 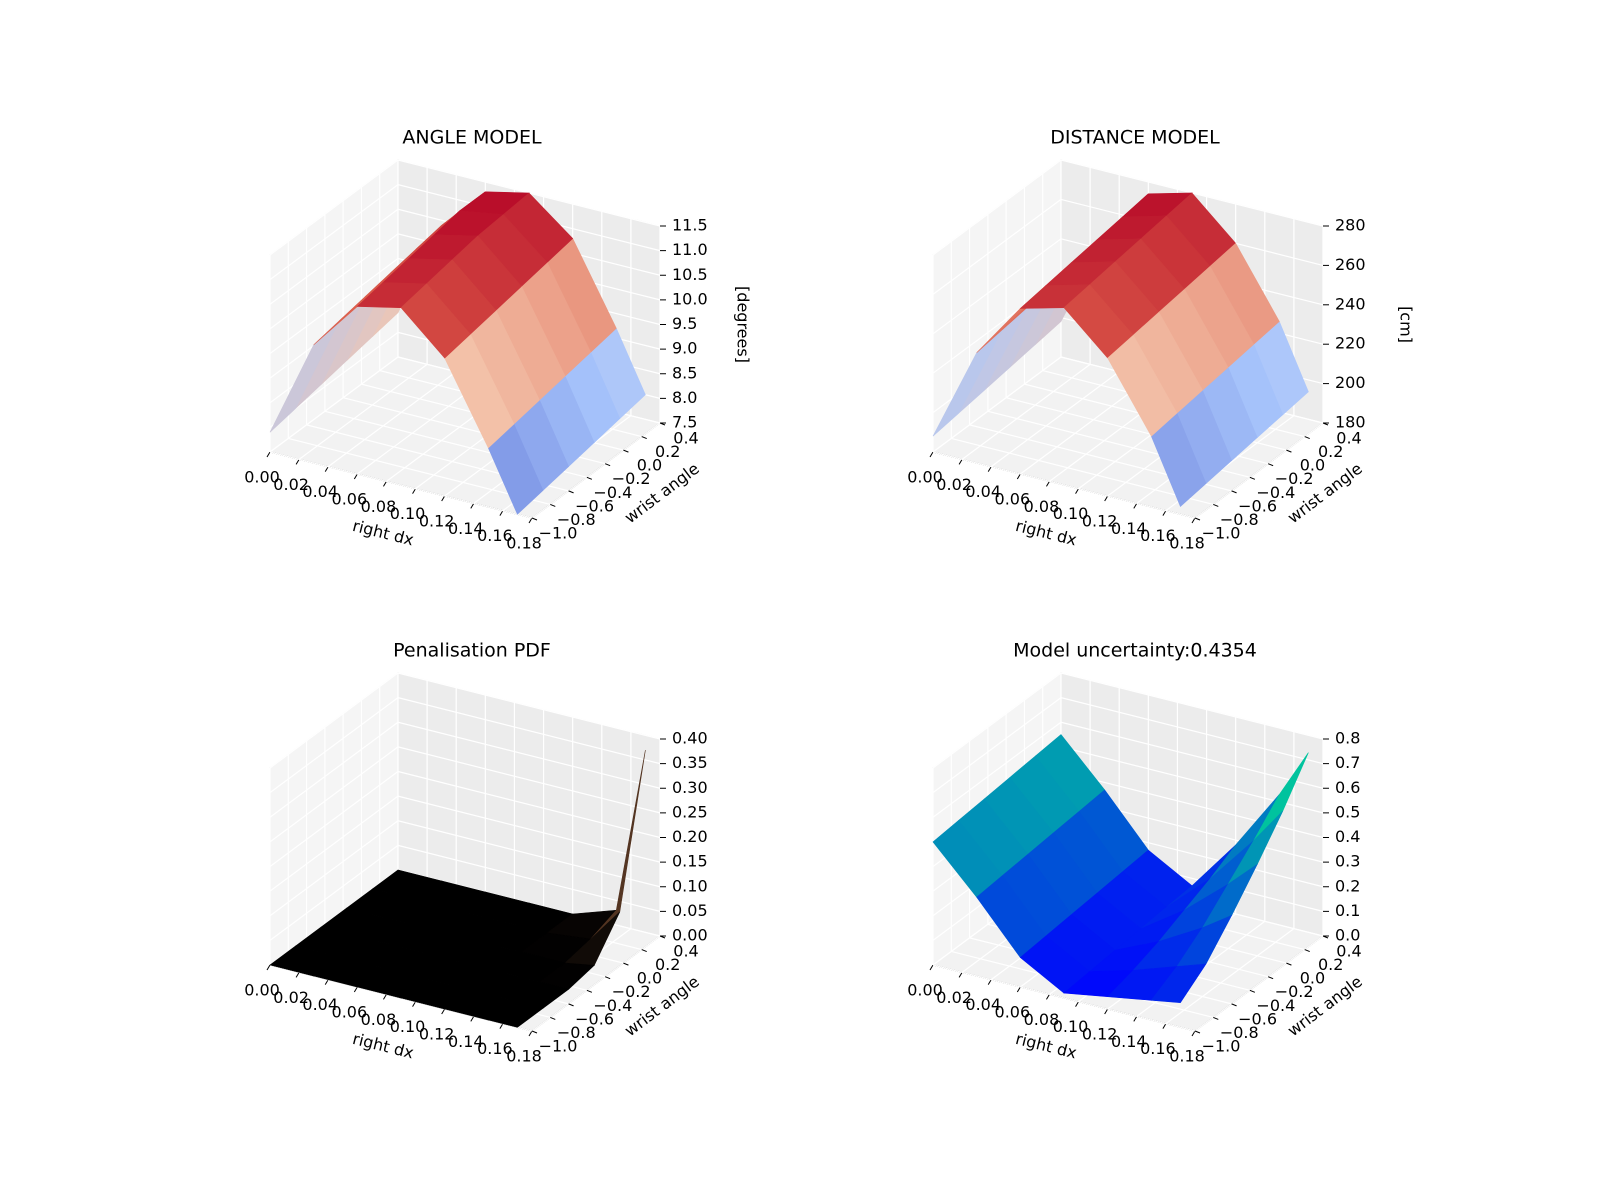 What do you see at coordinates (1347, 836) in the screenshot?
I see `z-tick-label: 0.4` at bounding box center [1347, 836].